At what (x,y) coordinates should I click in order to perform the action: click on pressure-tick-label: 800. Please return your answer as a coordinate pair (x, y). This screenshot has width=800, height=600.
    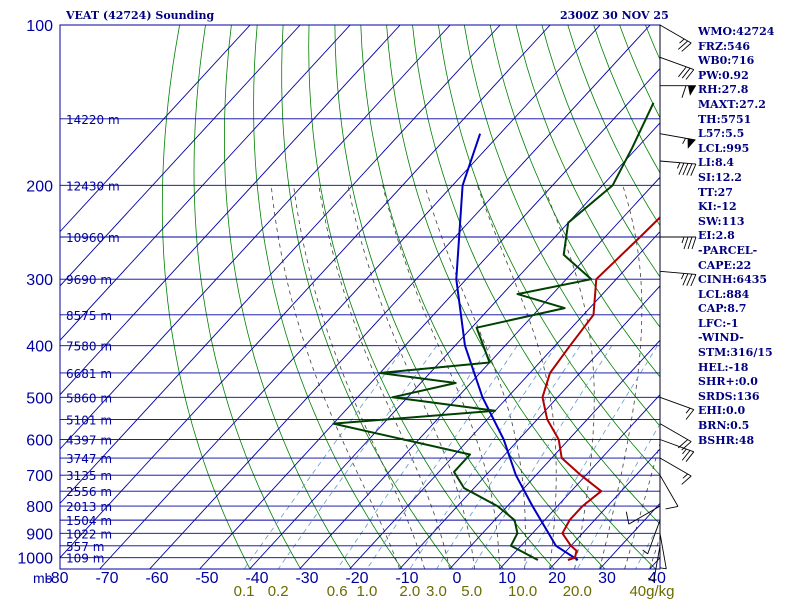
    Looking at the image, I should click on (39, 507).